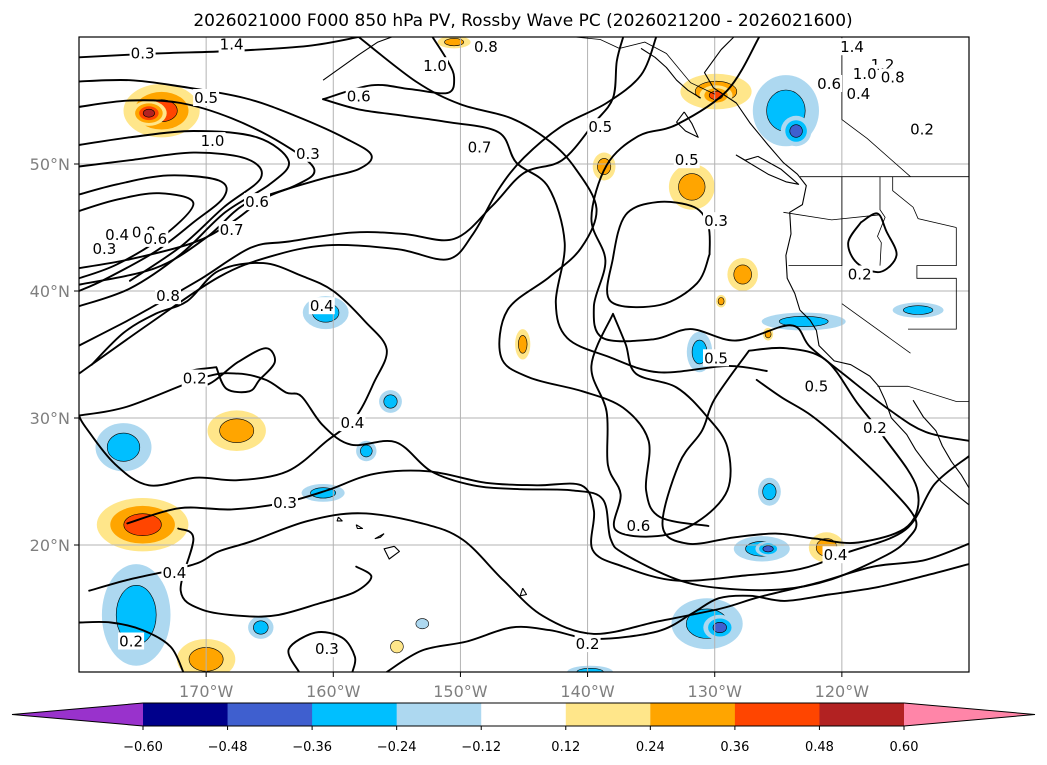 This screenshot has height=765, width=1047. I want to click on colorbar-tick-label: −0.24, so click(397, 747).